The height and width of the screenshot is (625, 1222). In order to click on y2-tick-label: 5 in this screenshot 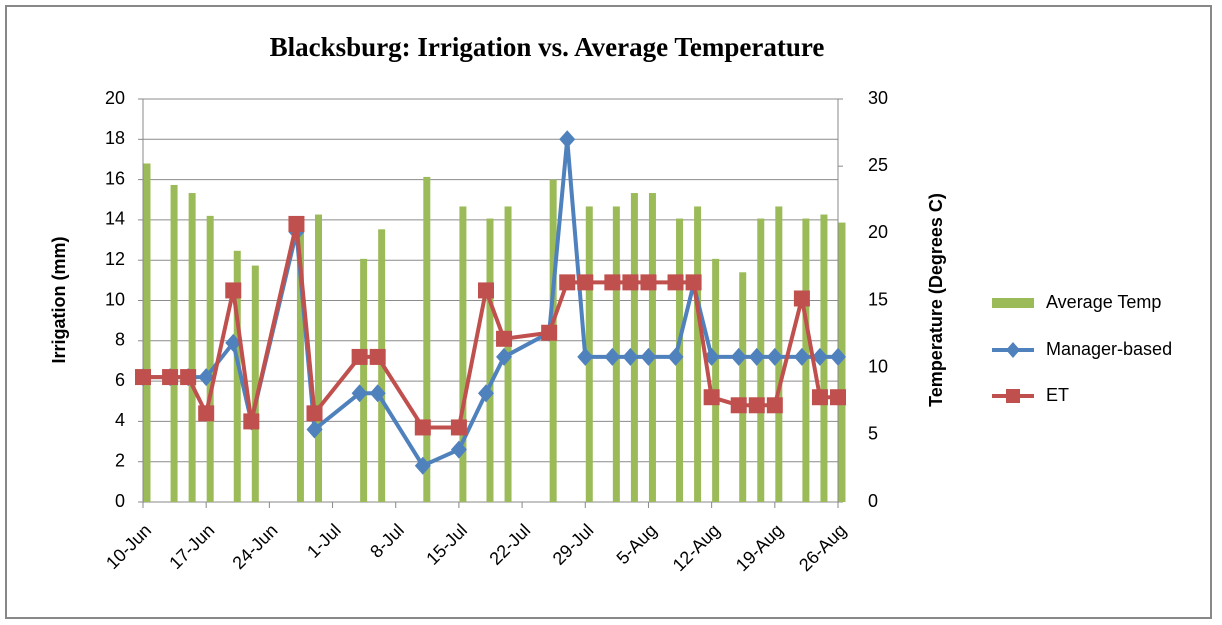, I will do `click(873, 434)`.